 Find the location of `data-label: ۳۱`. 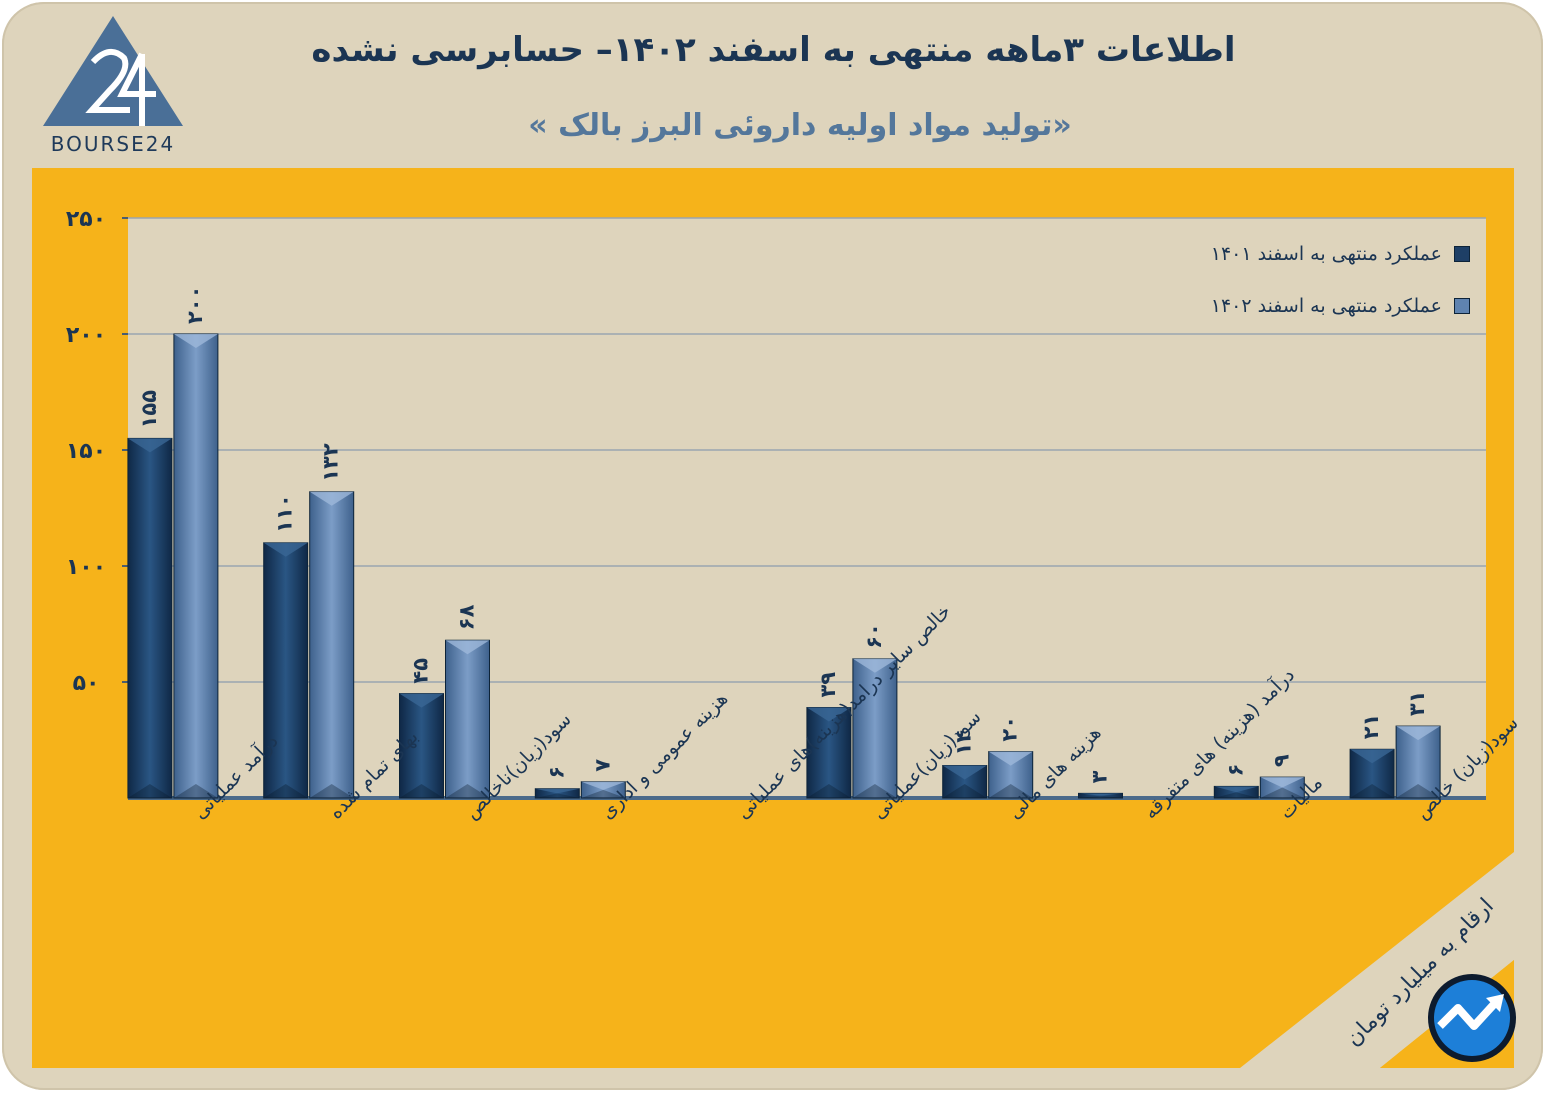

data-label: ۳۱ is located at coordinates (1417, 703).